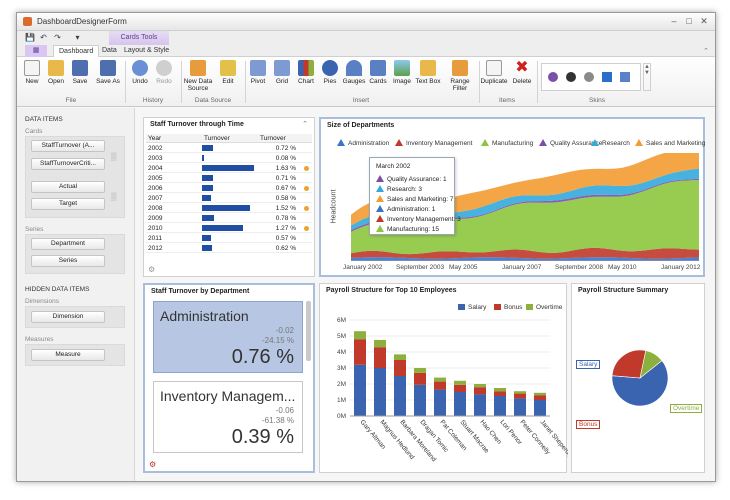 The image size is (730, 500). Describe the element at coordinates (153, 464) in the screenshot. I see `clear-filter-icon: ⚙` at that location.